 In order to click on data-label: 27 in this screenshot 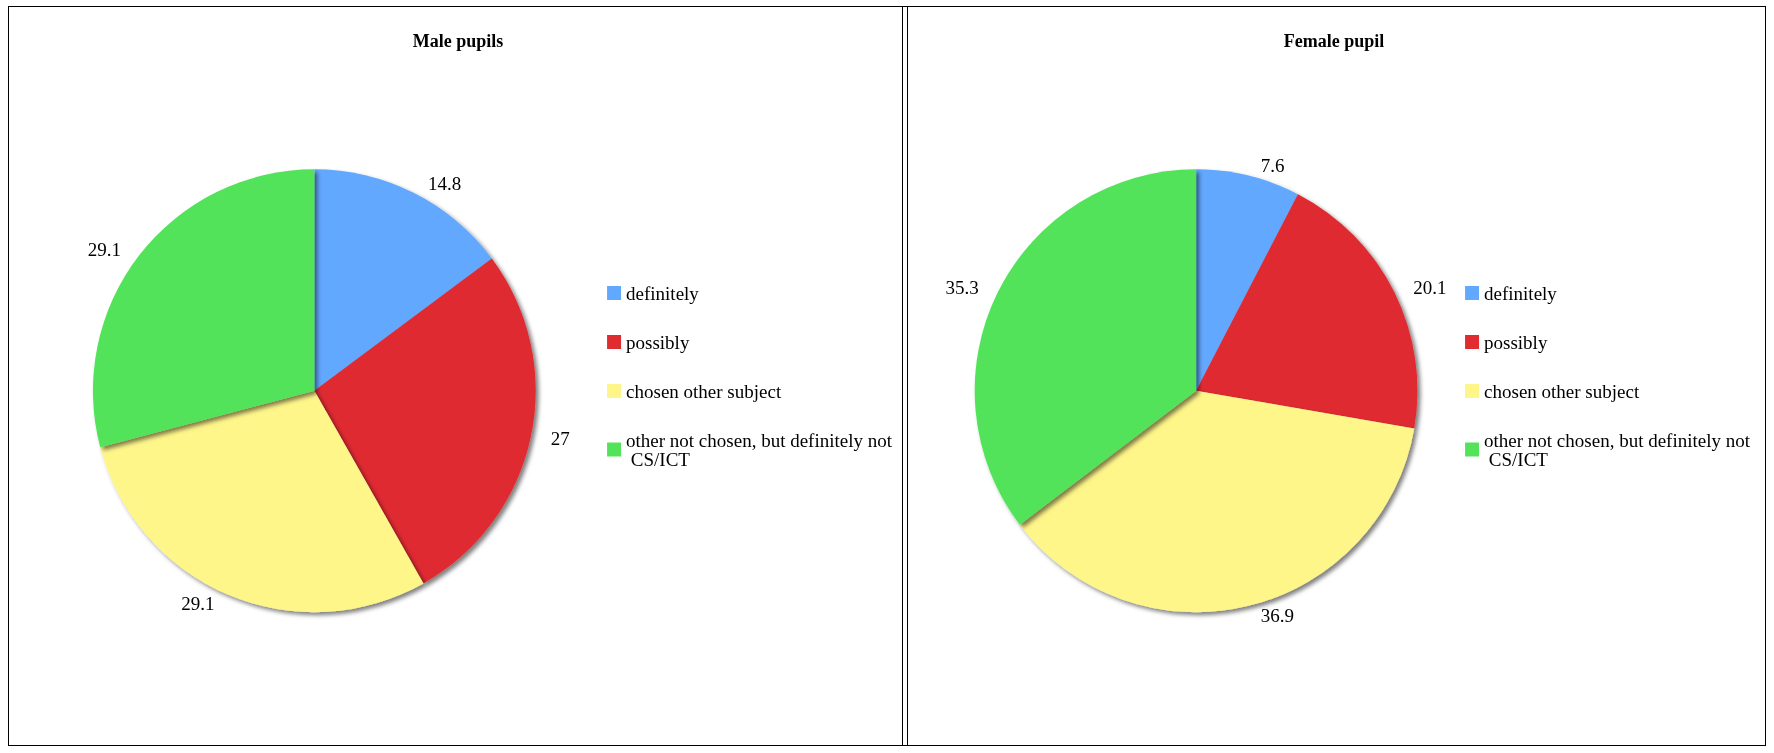, I will do `click(560, 438)`.